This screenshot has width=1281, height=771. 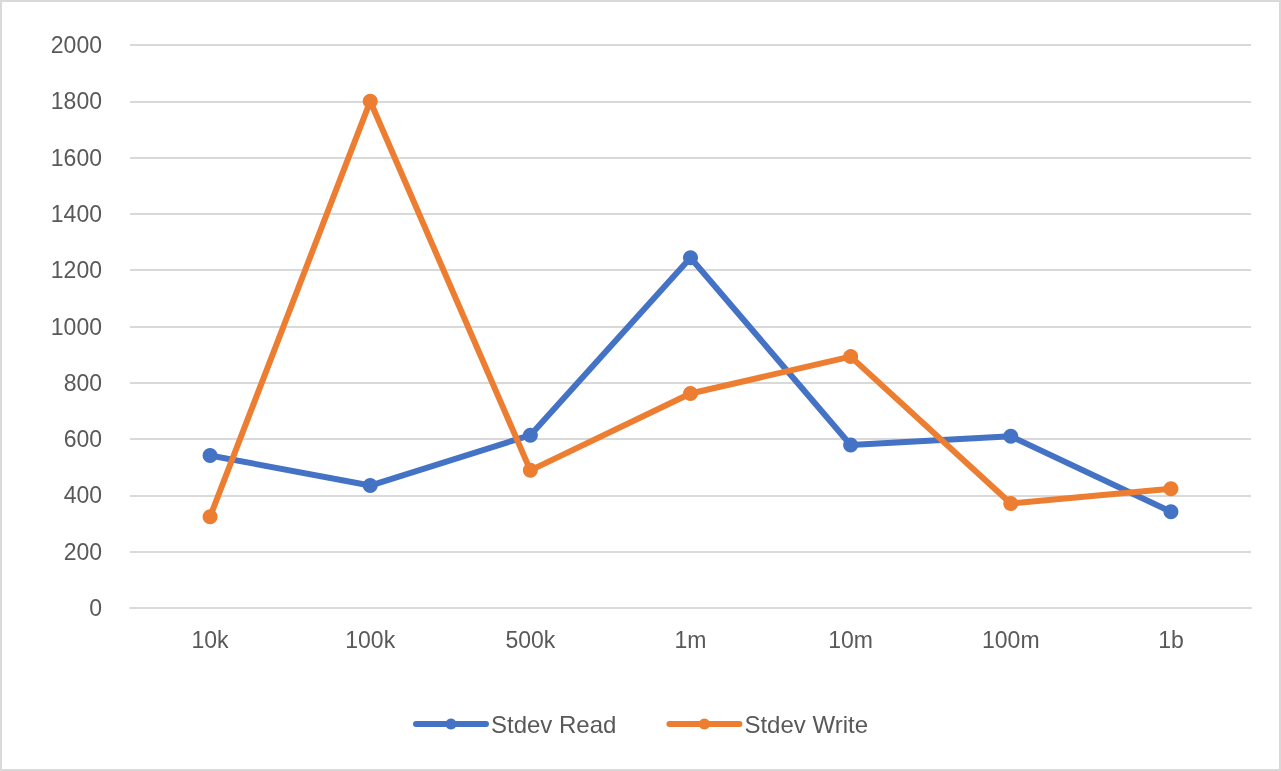 What do you see at coordinates (82, 439) in the screenshot?
I see `y-tick-label: 600` at bounding box center [82, 439].